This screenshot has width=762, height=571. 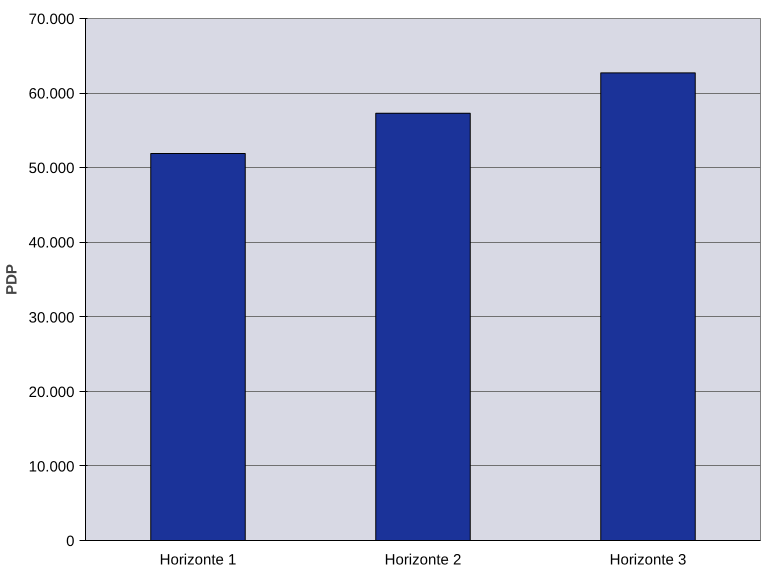 I want to click on x-tick-label: Horizonte 1, so click(x=198, y=560).